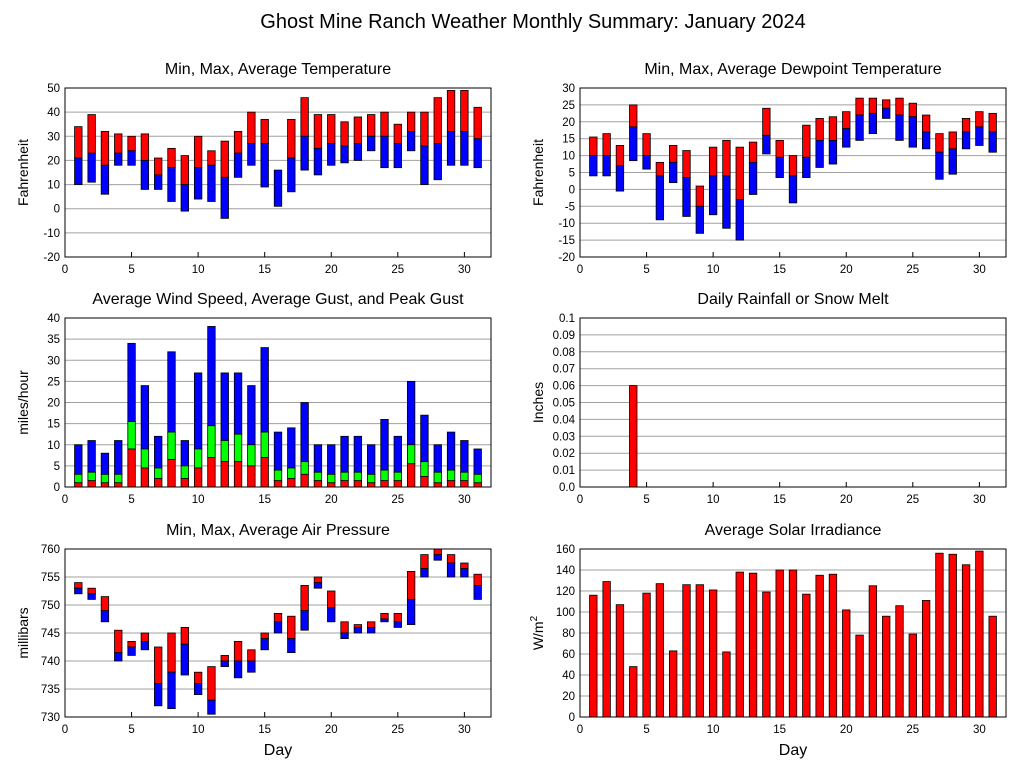  What do you see at coordinates (568, 157) in the screenshot?
I see `y-tick-label: 10` at bounding box center [568, 157].